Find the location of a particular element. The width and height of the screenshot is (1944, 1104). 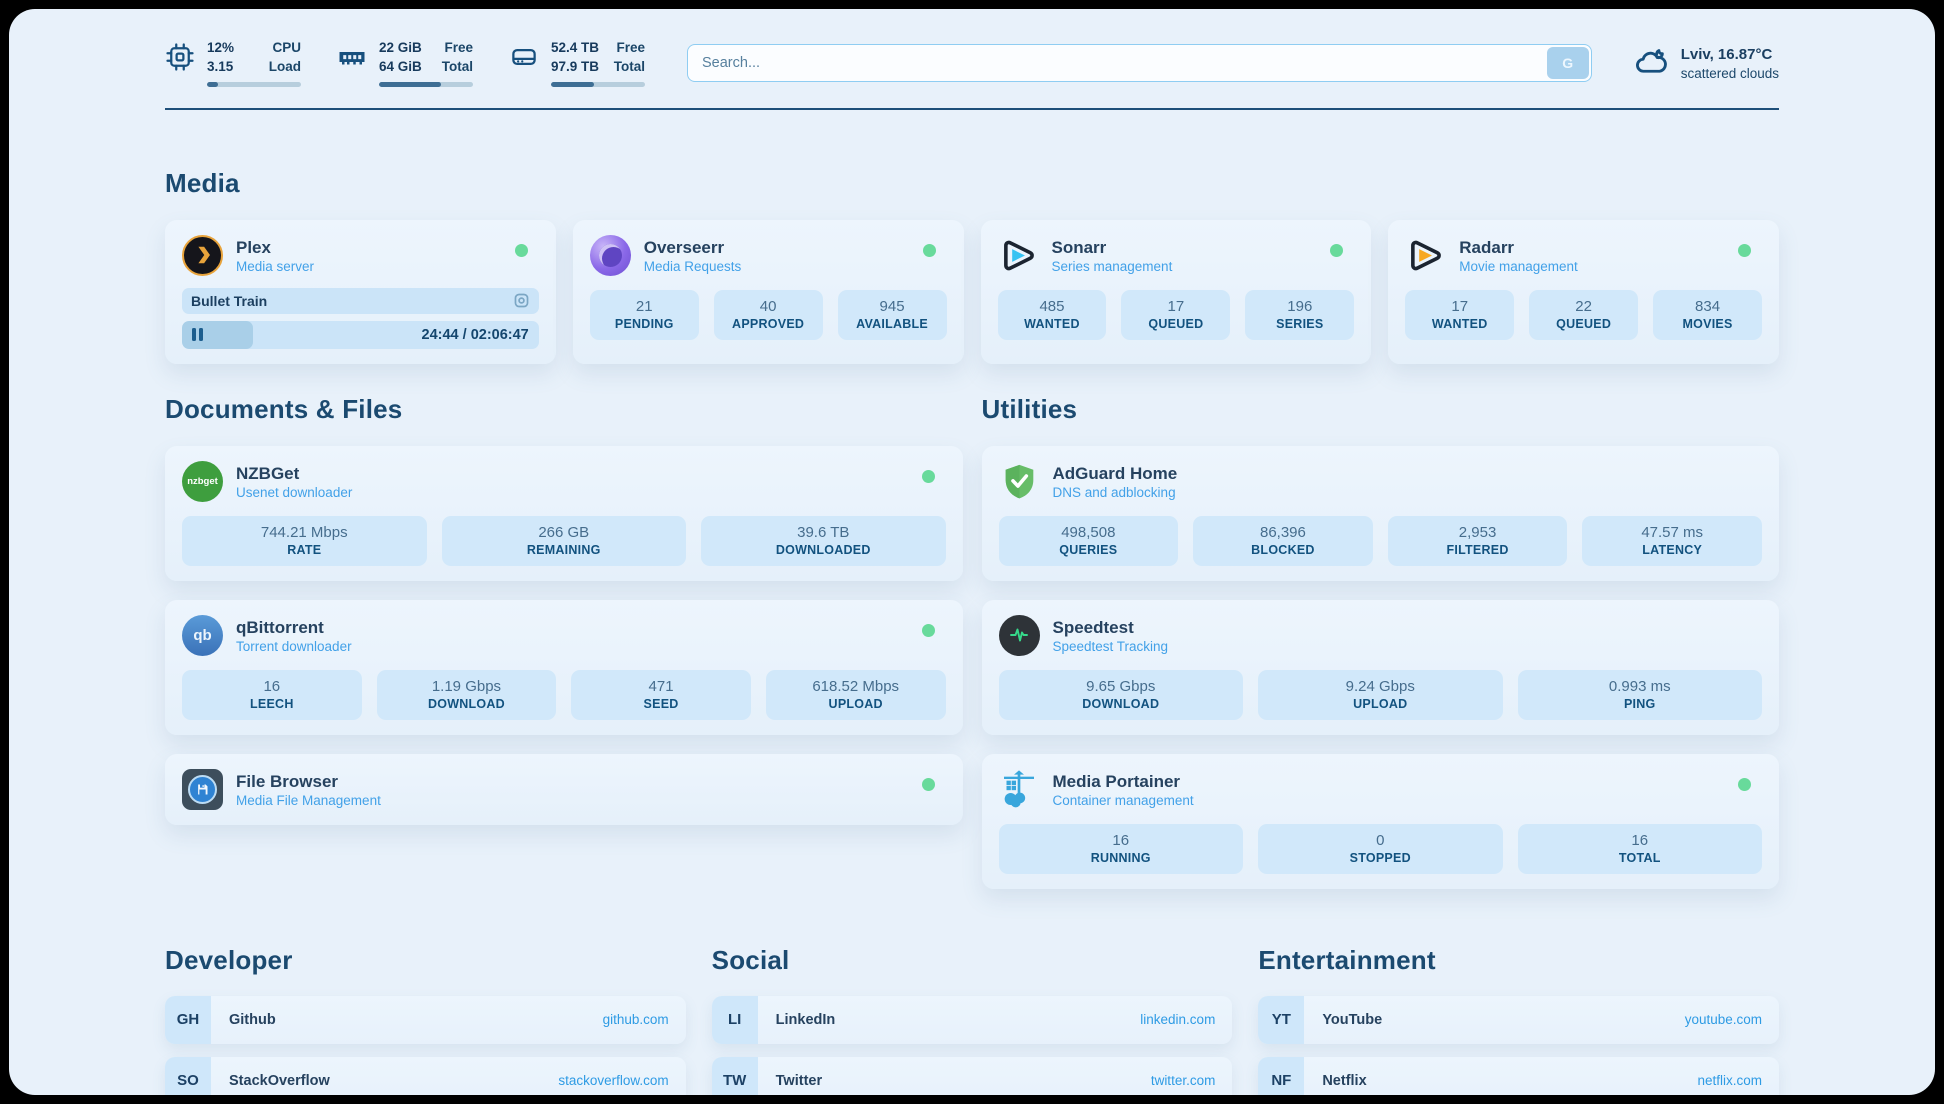

bookmark-url: linkedin.com is located at coordinates (1178, 1020).